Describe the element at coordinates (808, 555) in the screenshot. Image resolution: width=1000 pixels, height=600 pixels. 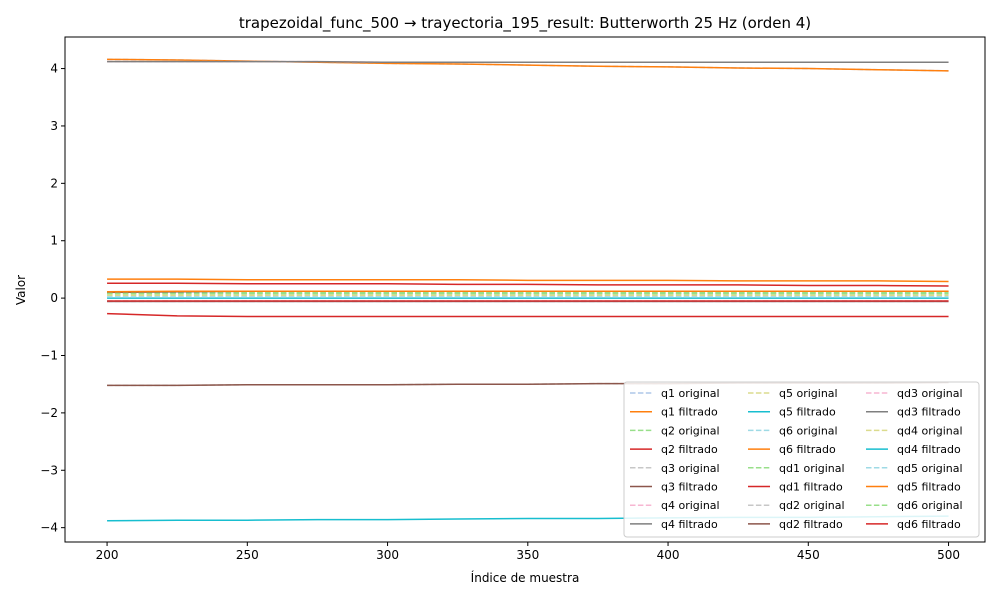
I see `x-tick-label: 450` at that location.